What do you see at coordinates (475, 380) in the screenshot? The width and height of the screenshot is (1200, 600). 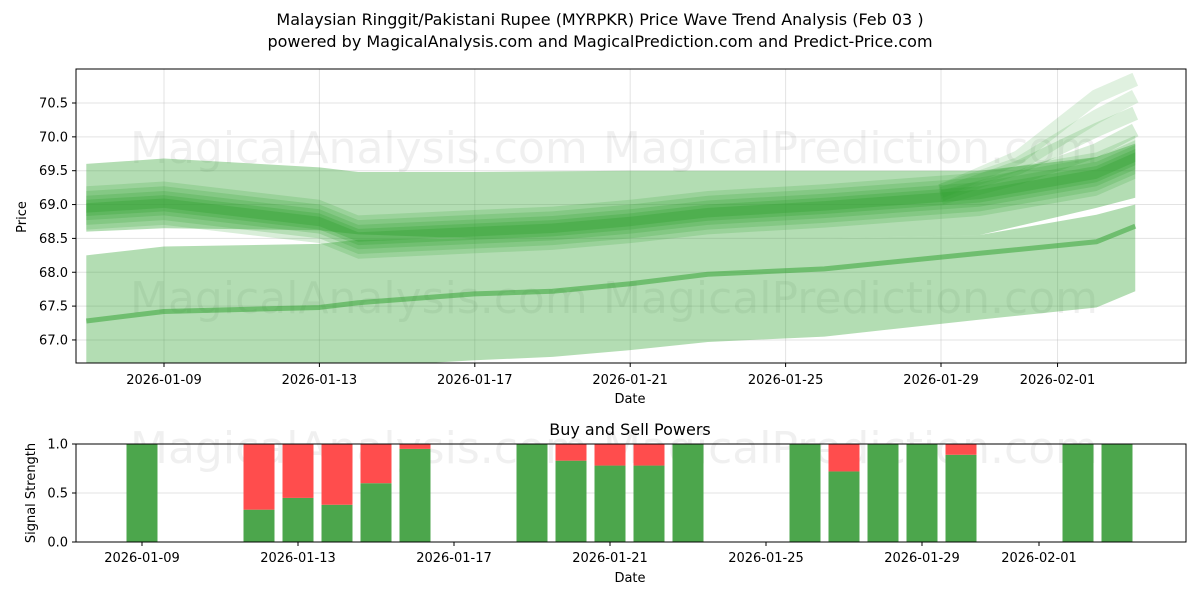 I see `price-x-tick-label: 2026-01-17` at bounding box center [475, 380].